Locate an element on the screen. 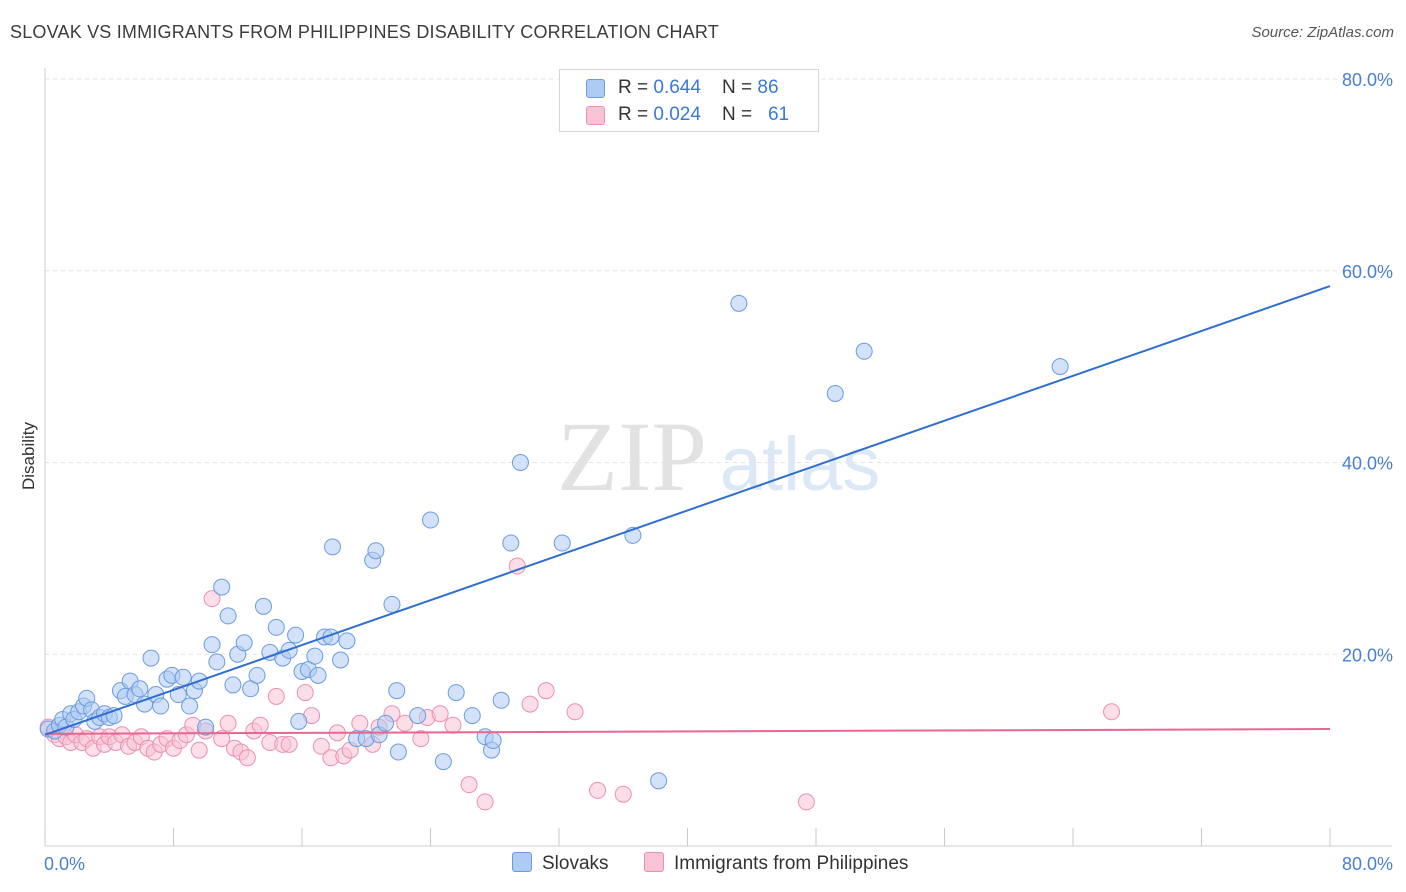  bottom-legend-slovaks: Slovaks is located at coordinates (560, 863).